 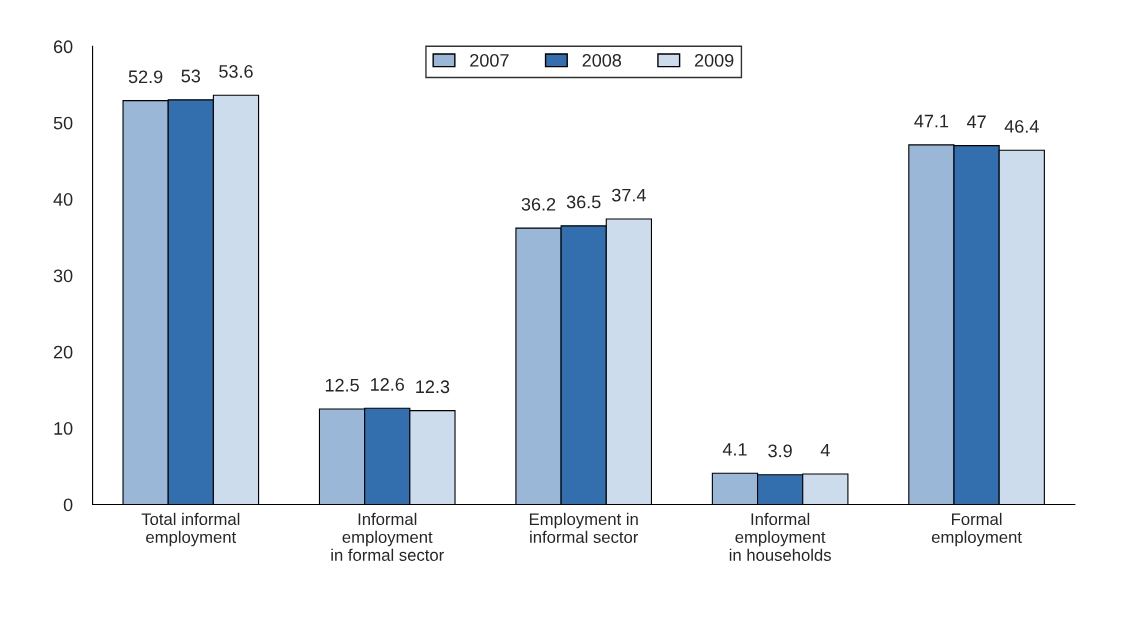 I want to click on y-tick-label: 20, so click(x=63, y=352).